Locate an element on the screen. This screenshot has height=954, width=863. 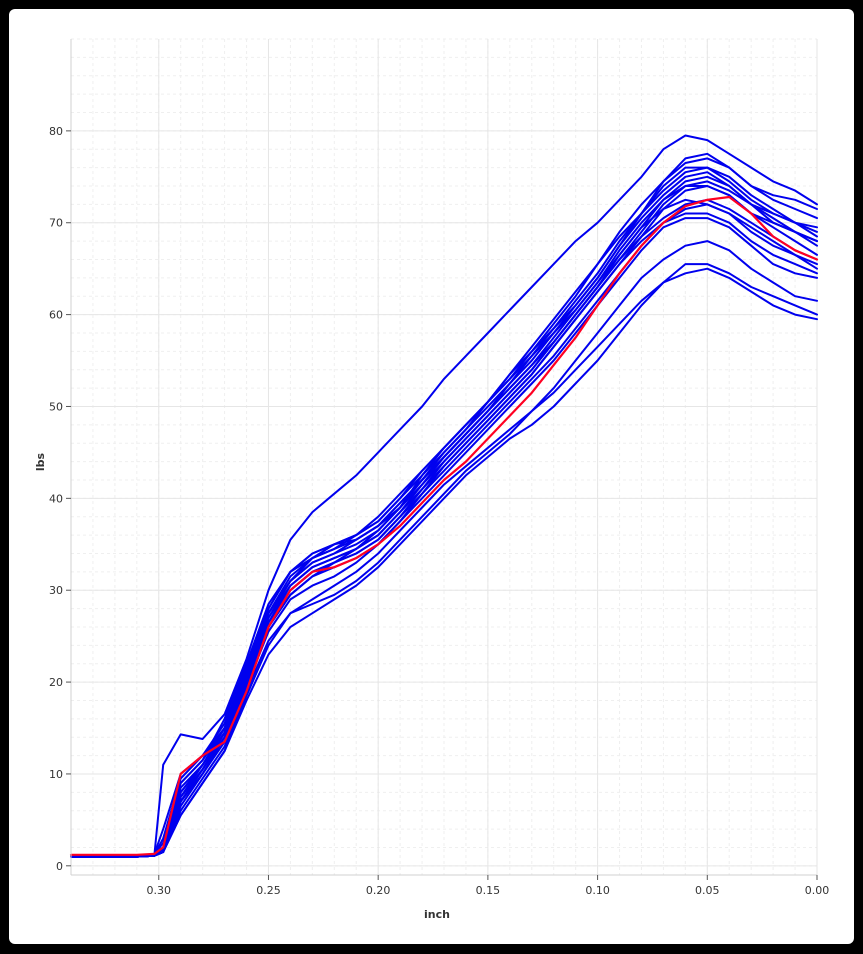
y-tick-label: 80 is located at coordinates (56, 131).